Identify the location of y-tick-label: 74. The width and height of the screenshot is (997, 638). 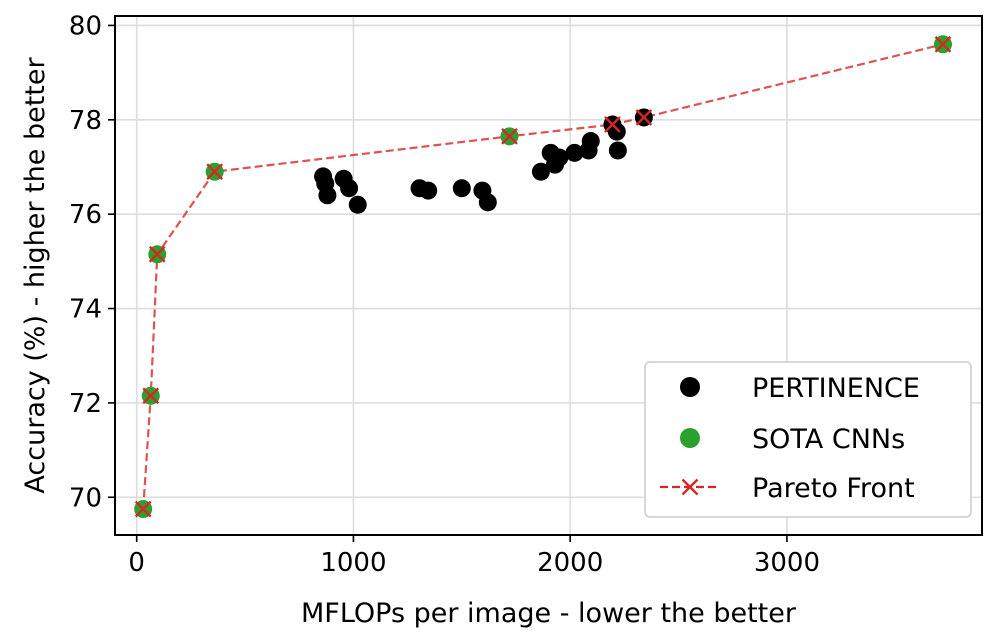
(85, 310).